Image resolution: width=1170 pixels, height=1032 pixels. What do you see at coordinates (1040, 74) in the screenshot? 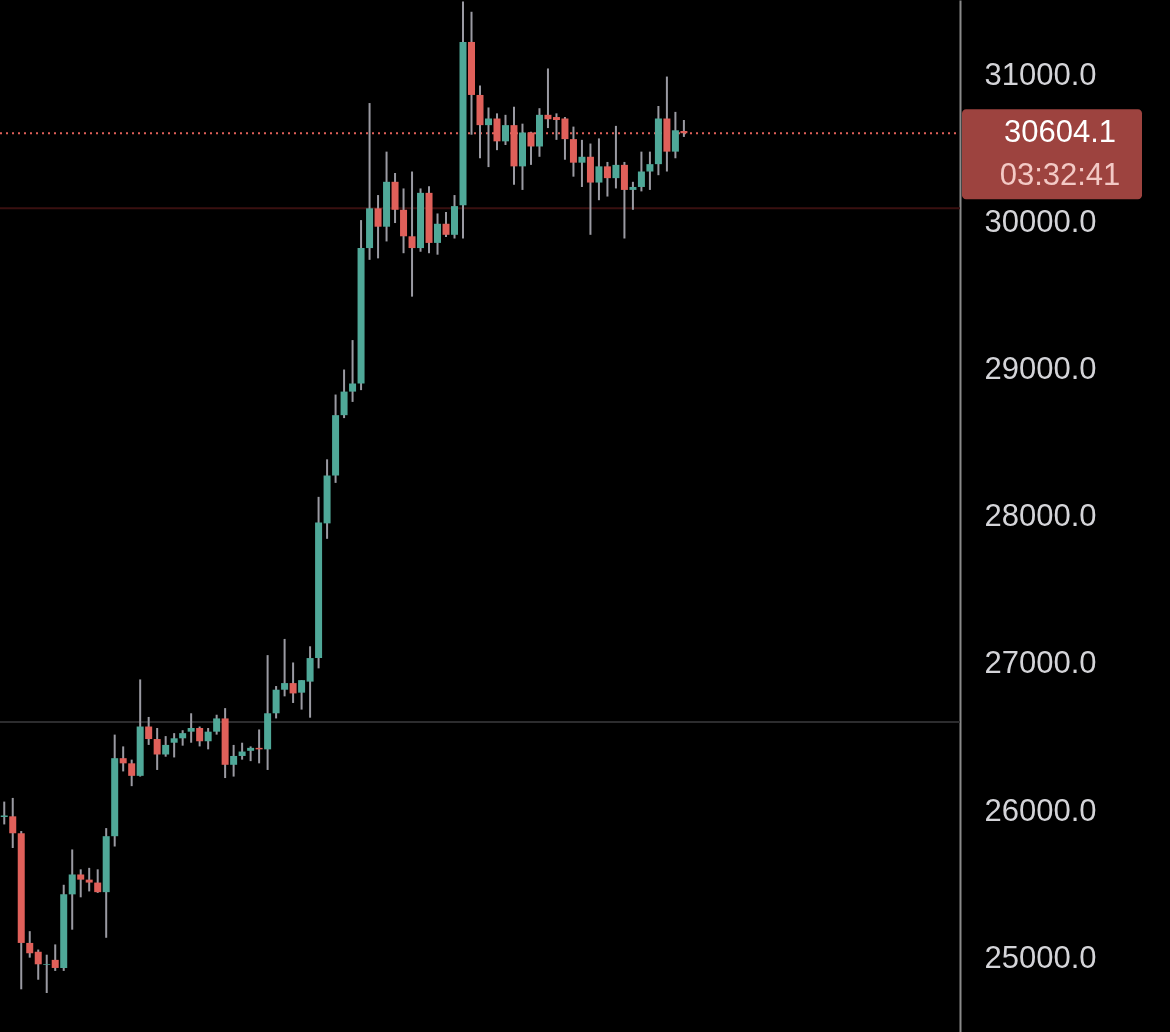
I see `y-tick-label: 31000.0` at bounding box center [1040, 74].